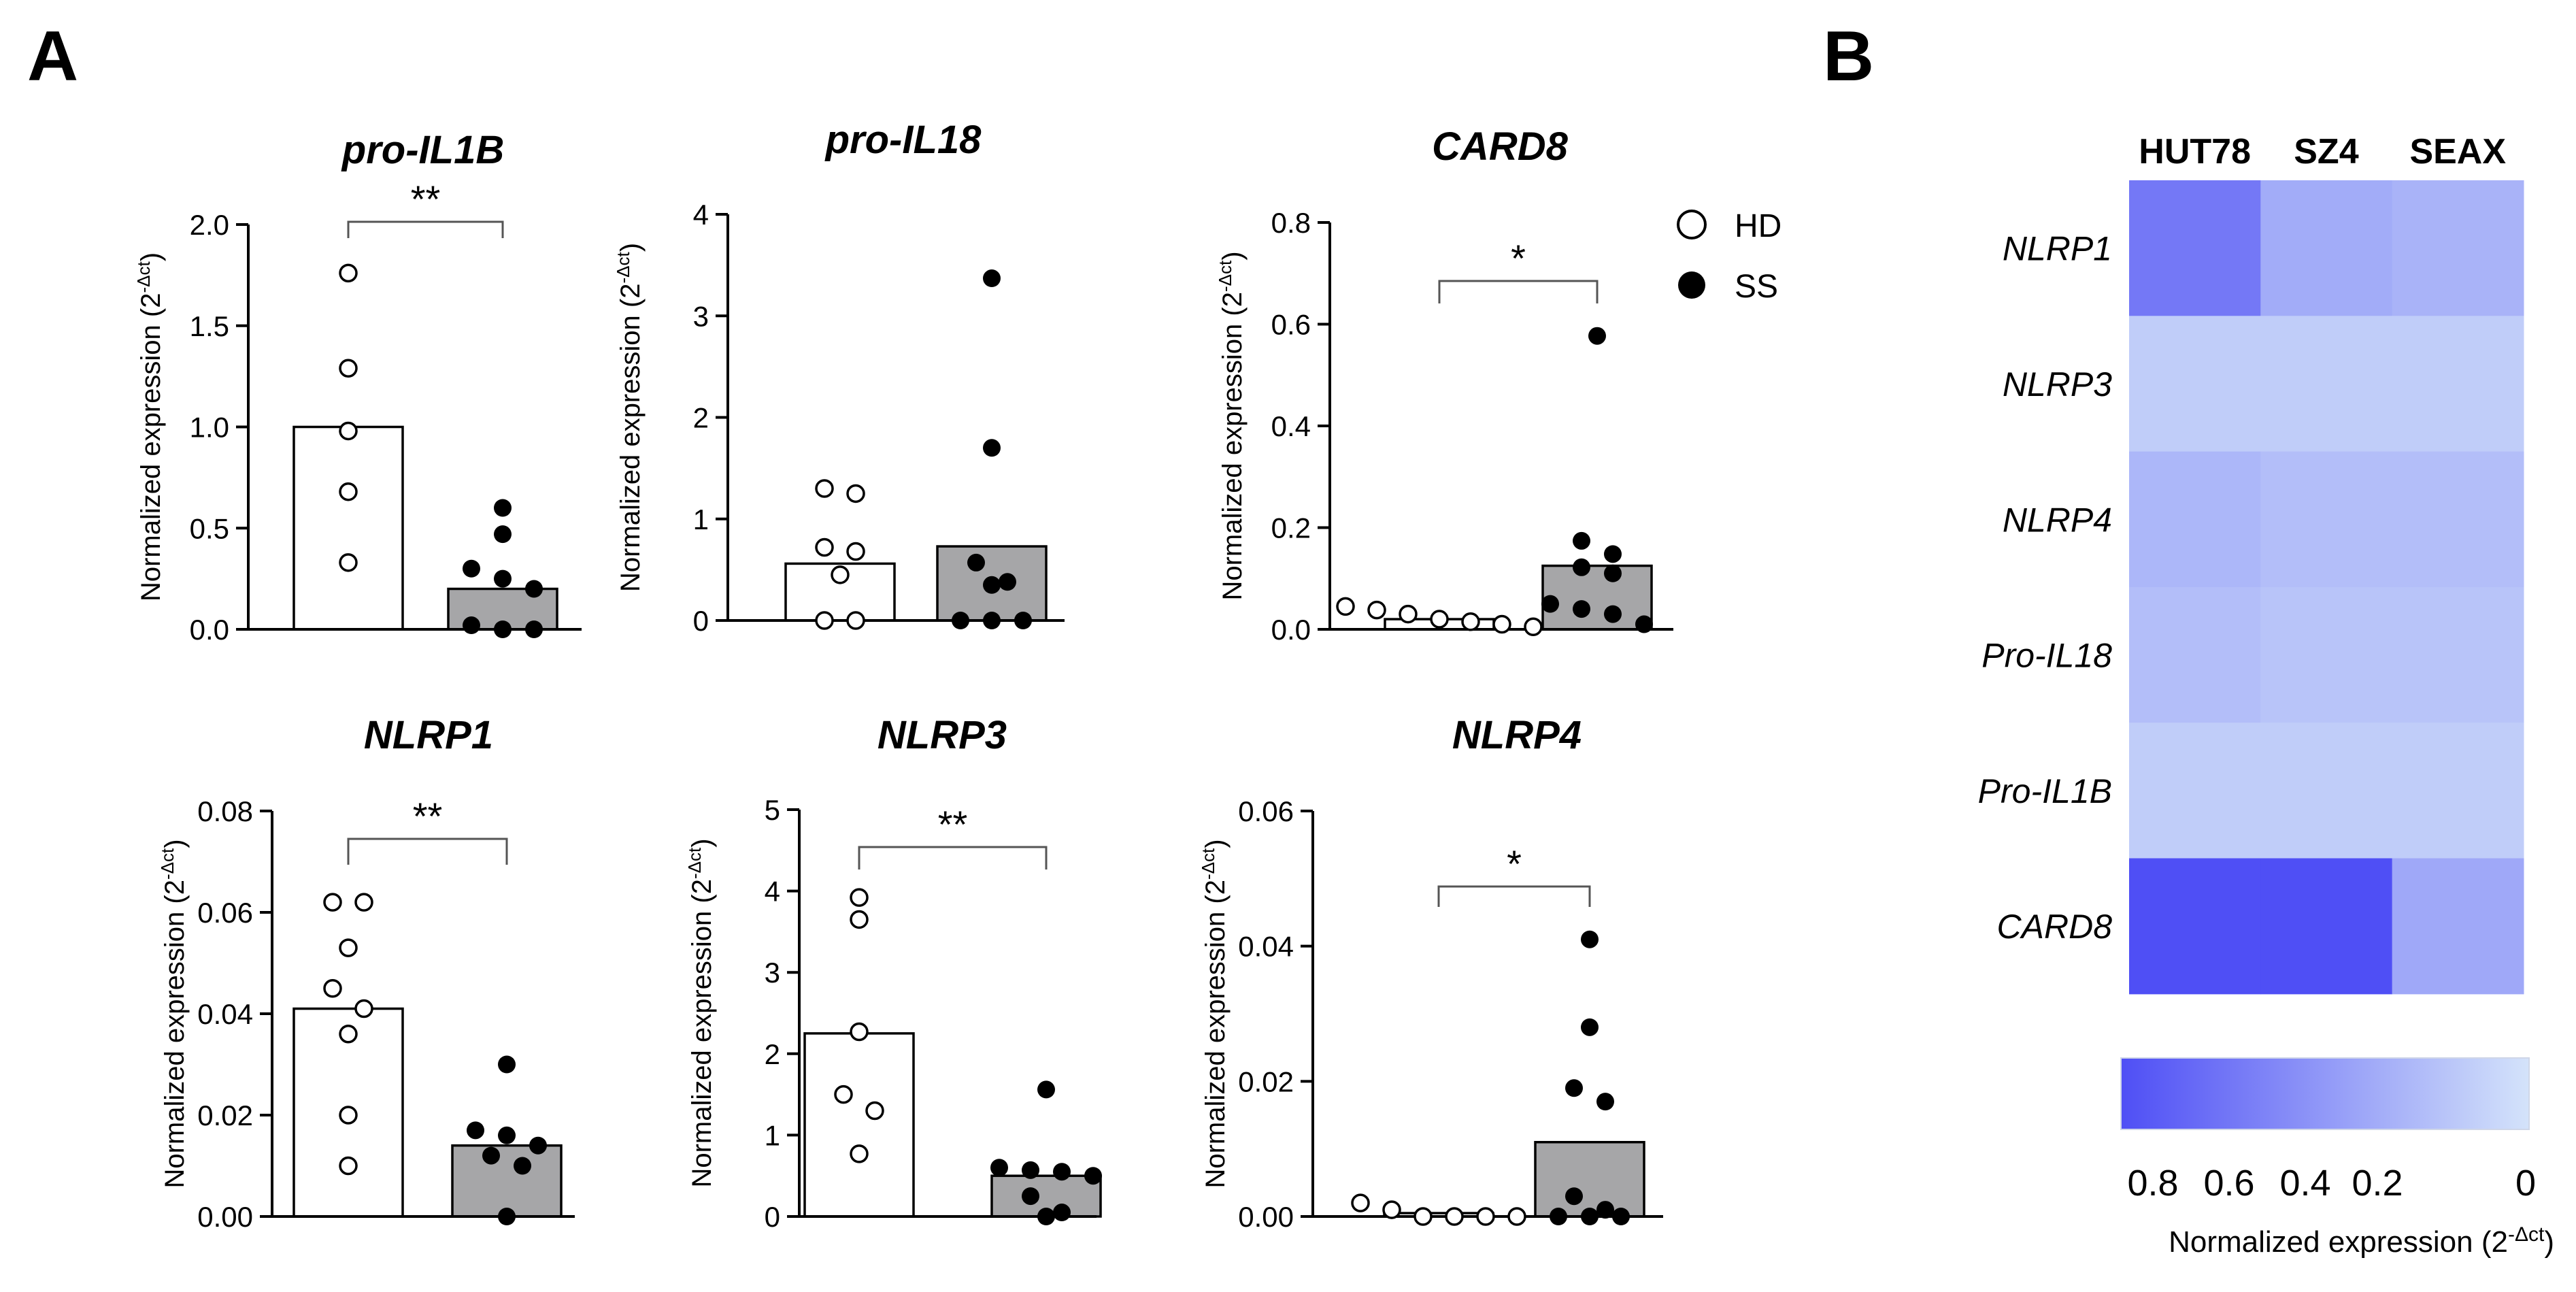  I want to click on heatmap-row-pro-il18: Pro-IL18, so click(2046, 656).